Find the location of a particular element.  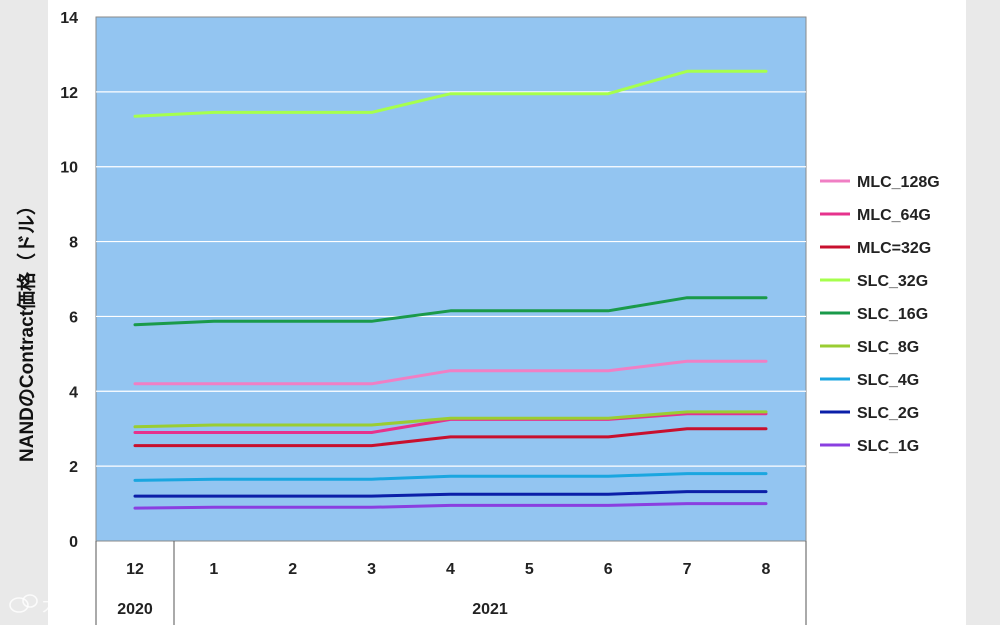

legend-label: MLC_64G is located at coordinates (894, 215).